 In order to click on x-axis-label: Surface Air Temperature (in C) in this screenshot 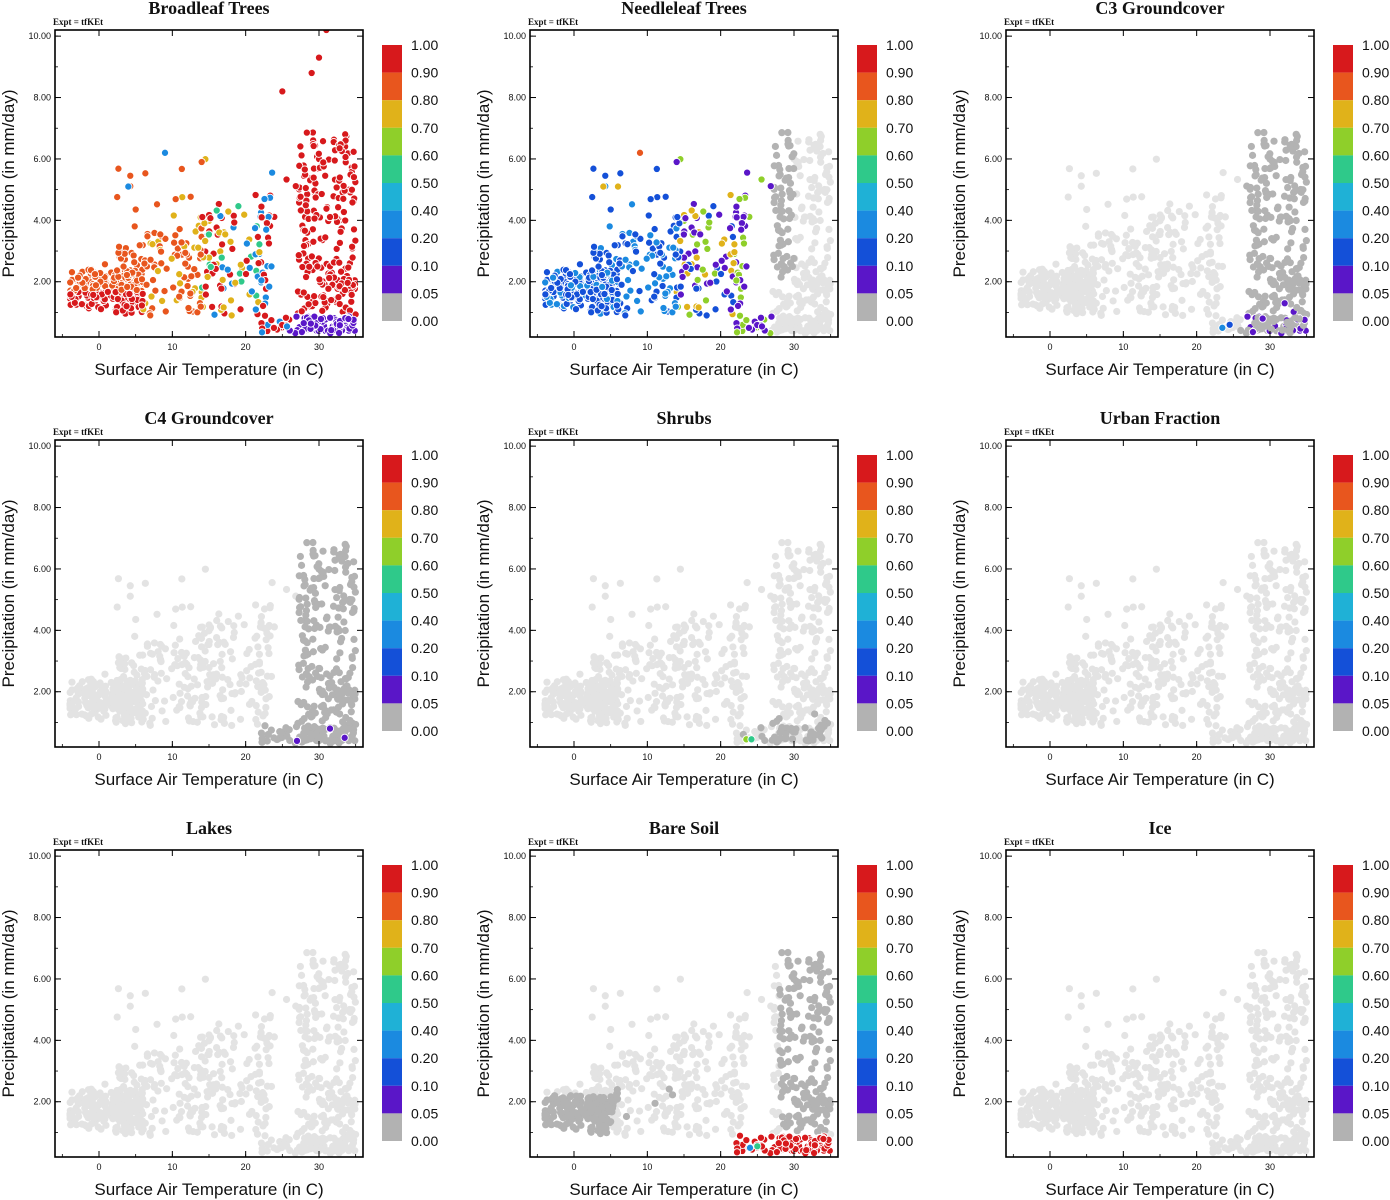, I will do `click(683, 369)`.